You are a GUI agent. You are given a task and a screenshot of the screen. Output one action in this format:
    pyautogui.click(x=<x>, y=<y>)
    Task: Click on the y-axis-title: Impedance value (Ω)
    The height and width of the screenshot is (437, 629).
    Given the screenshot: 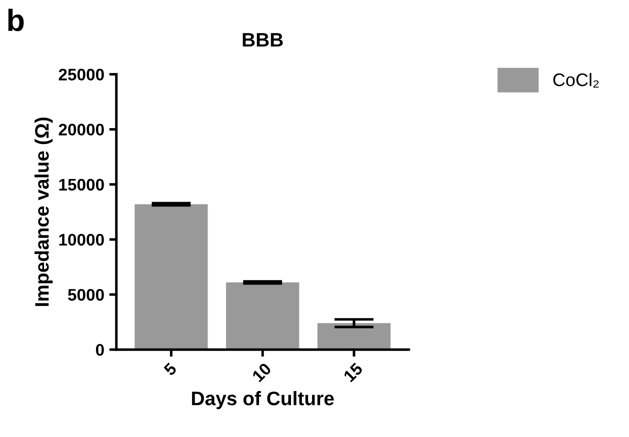 What is the action you would take?
    pyautogui.click(x=43, y=212)
    